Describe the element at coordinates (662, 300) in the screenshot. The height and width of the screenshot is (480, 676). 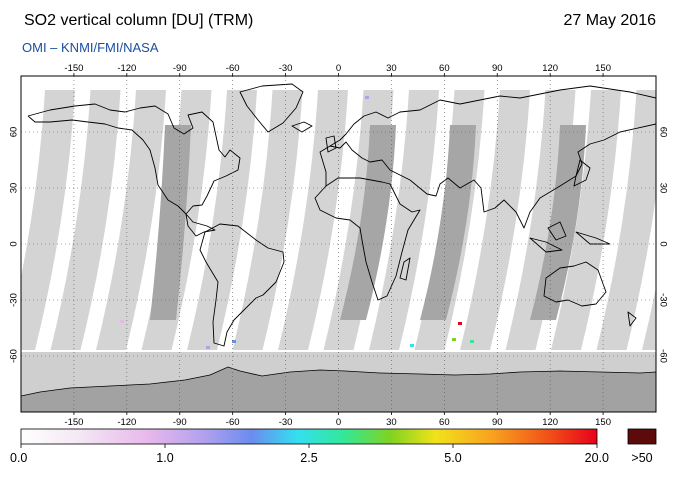
I see `lat-tick-label-right: -30` at that location.